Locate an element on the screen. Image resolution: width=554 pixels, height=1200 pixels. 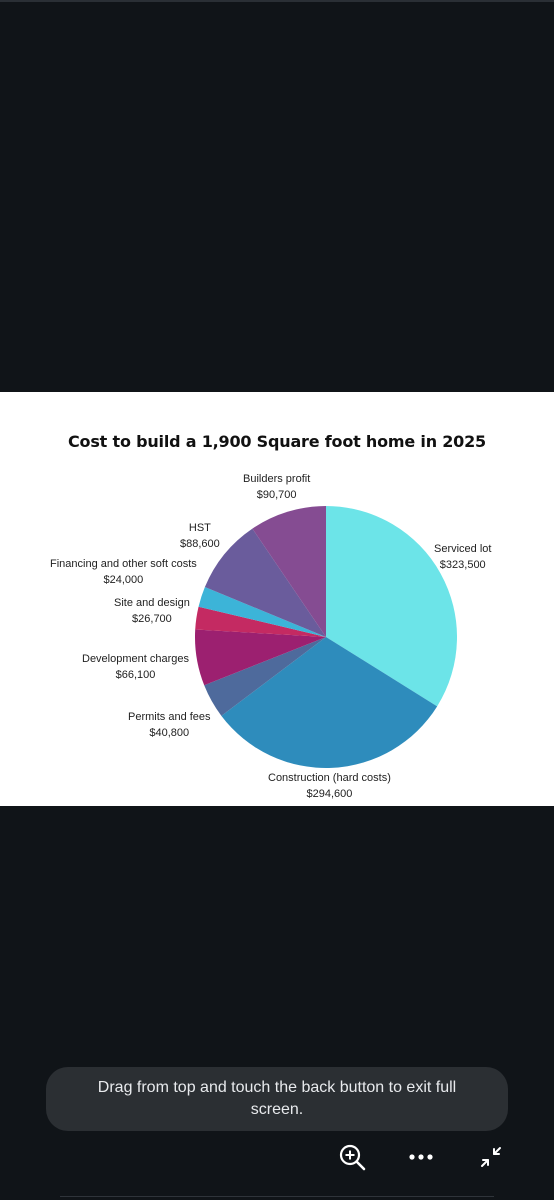
zoom-in-icon is located at coordinates (352, 1157).